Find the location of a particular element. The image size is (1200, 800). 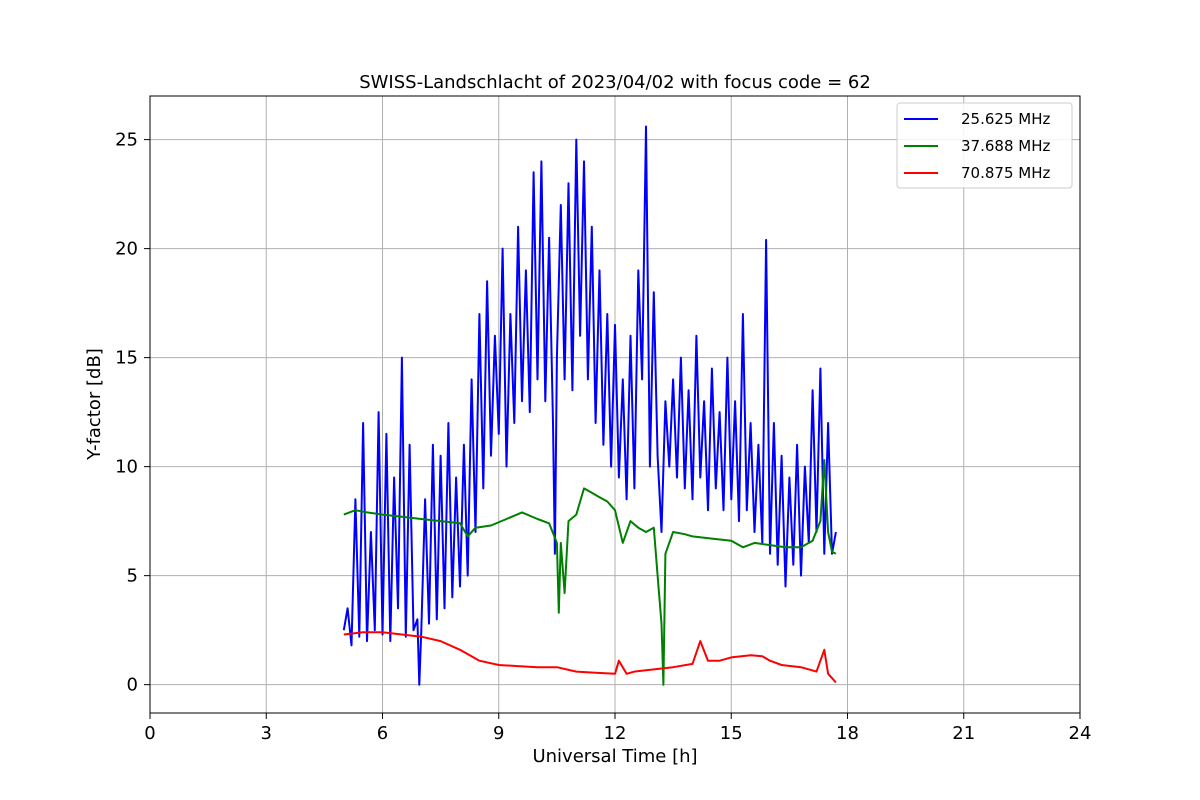

y-tick-label: 0 is located at coordinates (132, 685).